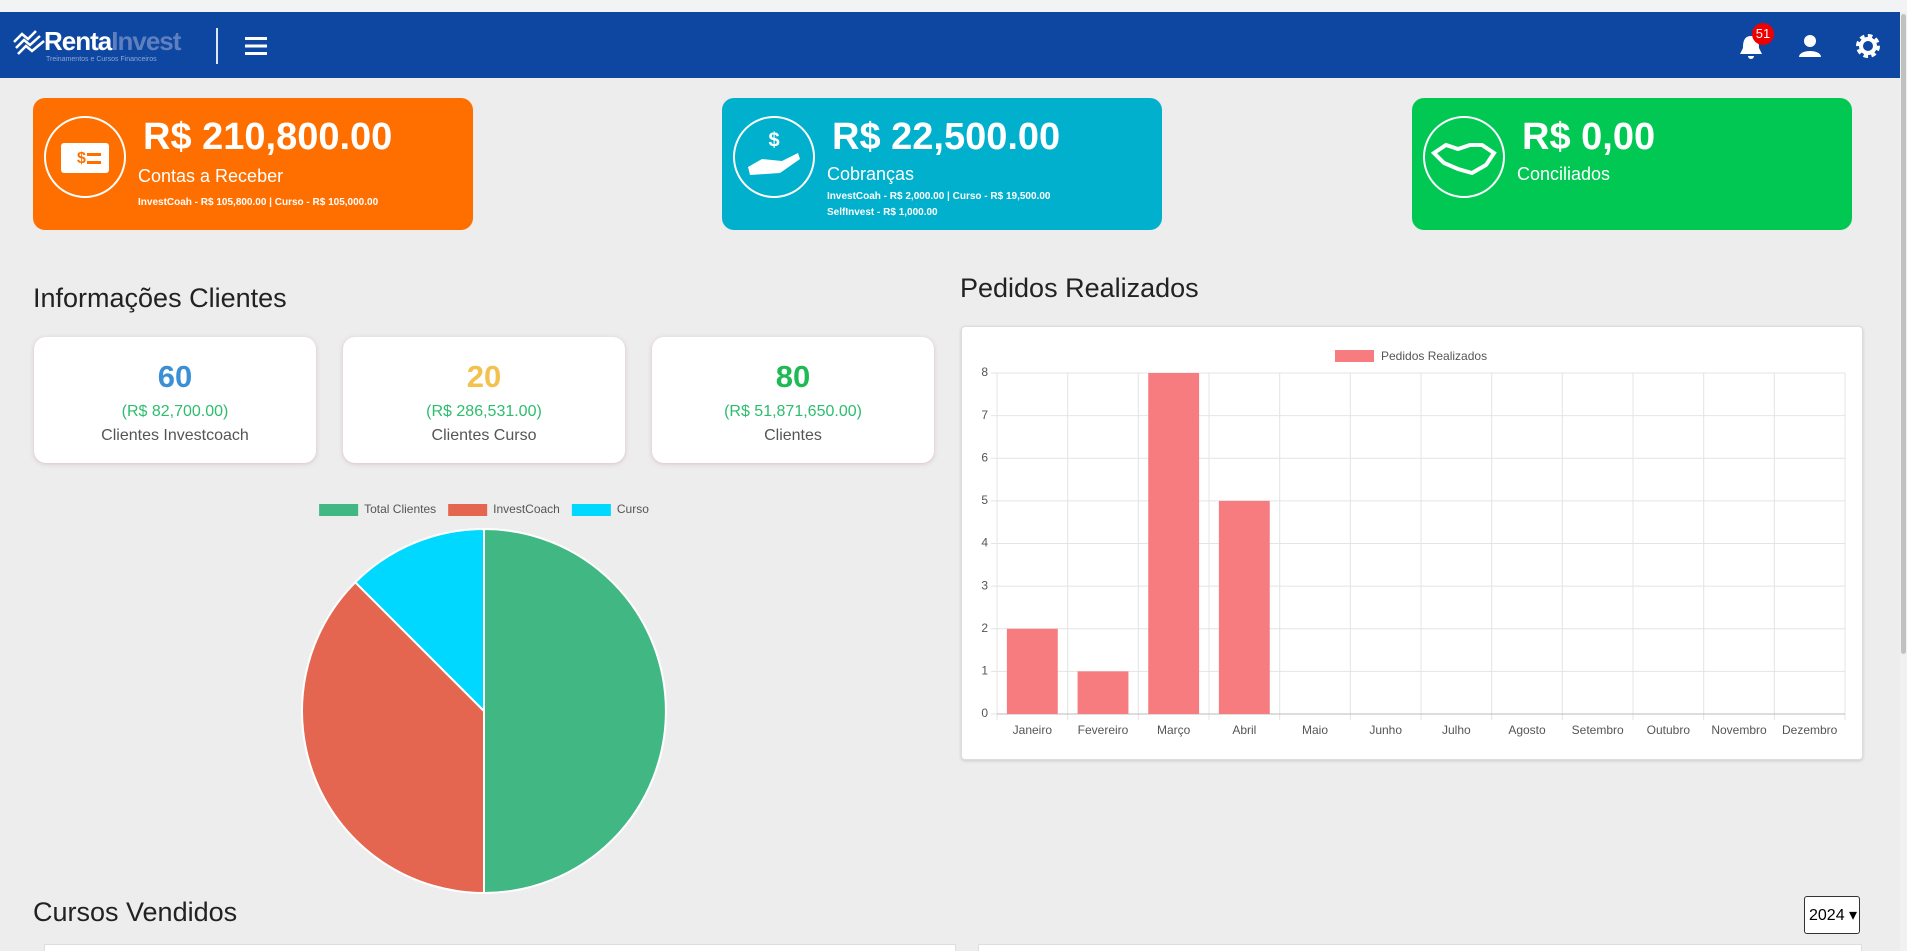 The image size is (1907, 951). What do you see at coordinates (256, 46) in the screenshot?
I see `menu-toggle` at bounding box center [256, 46].